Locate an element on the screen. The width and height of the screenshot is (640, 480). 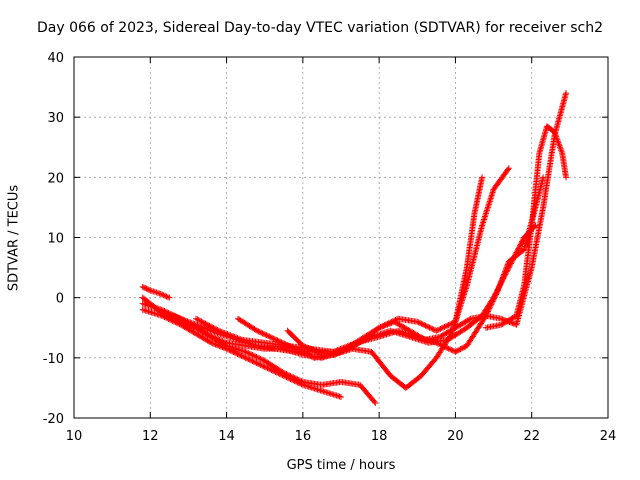
y-tick-label: 0 is located at coordinates (60, 299).